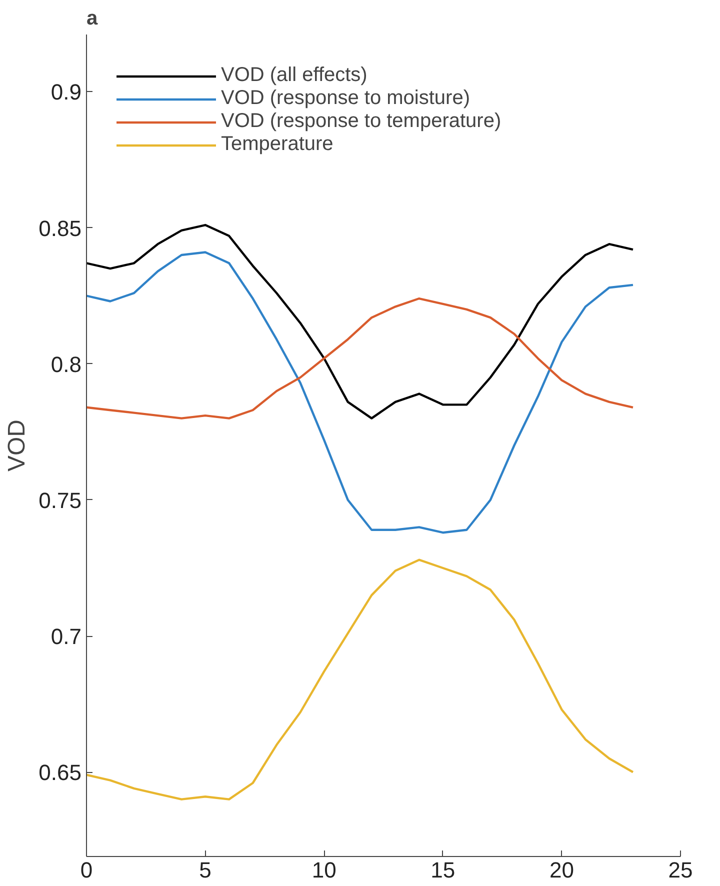 The height and width of the screenshot is (886, 720). Describe the element at coordinates (205, 870) in the screenshot. I see `x-tick-label: 5` at that location.